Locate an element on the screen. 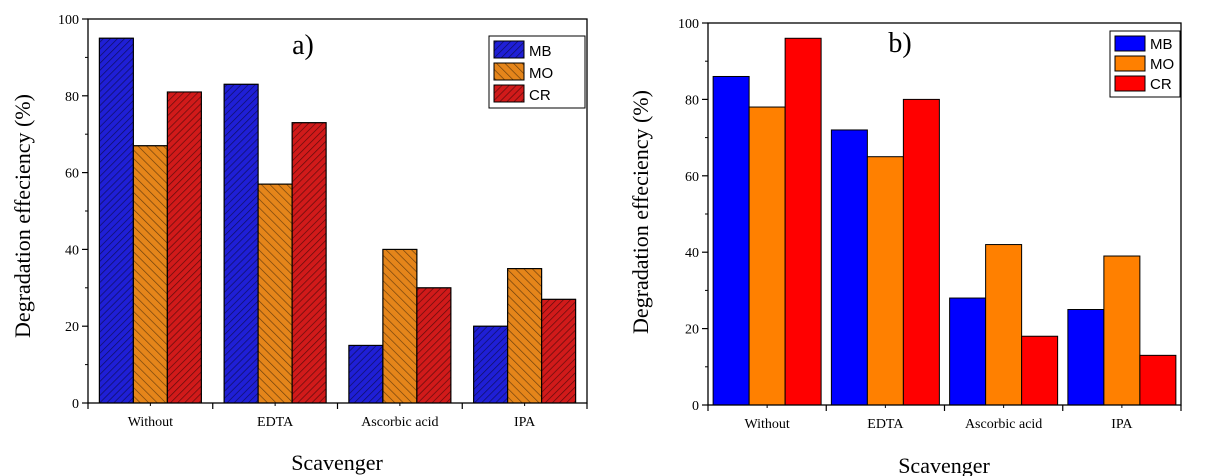 Image resolution: width=1212 pixels, height=476 pixels. legend-swatch-mo is located at coordinates (1130, 63).